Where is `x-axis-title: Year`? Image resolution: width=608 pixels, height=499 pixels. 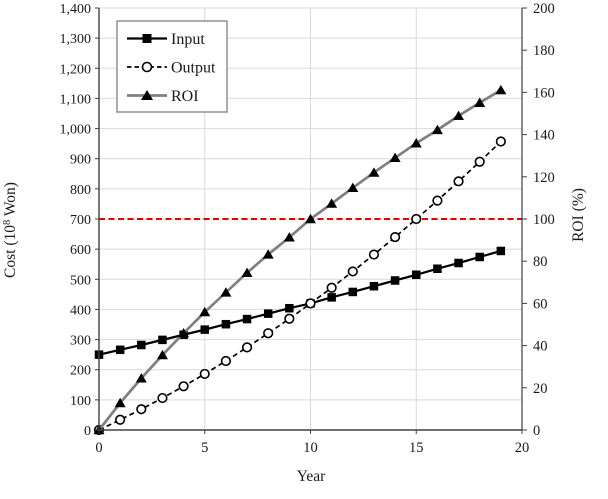
x-axis-title: Year is located at coordinates (311, 476).